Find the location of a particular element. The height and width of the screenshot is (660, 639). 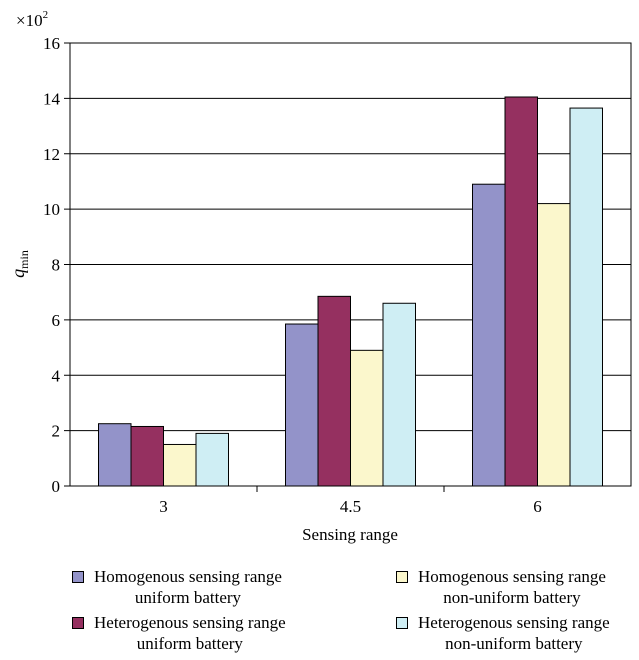

y-axis: 0 2 4 6 8 10 12 14 16 is located at coordinates (56, 265).